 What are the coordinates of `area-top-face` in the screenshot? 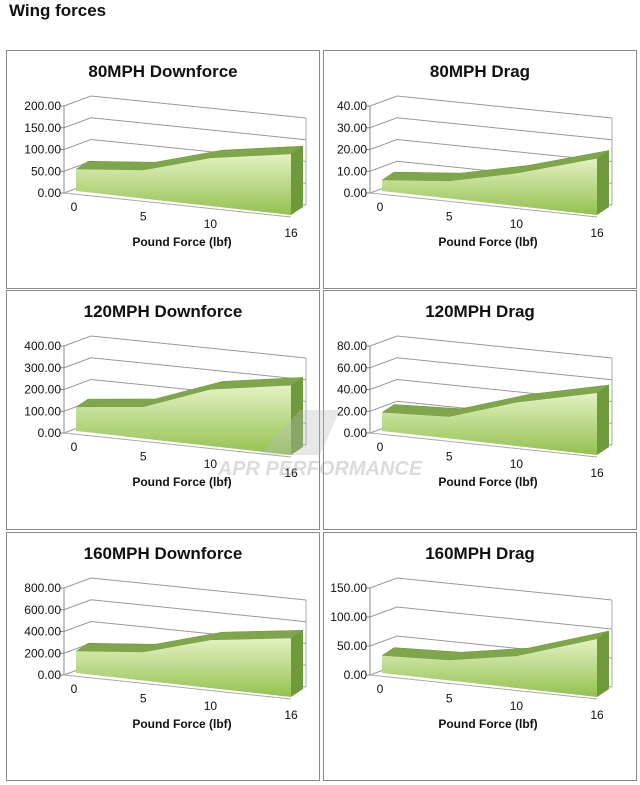 It's located at (189, 392).